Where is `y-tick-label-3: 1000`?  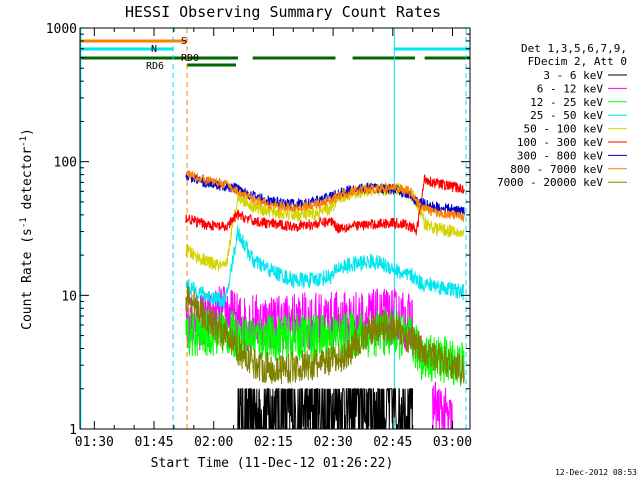 y-tick-label-3: 1000 is located at coordinates (61, 29).